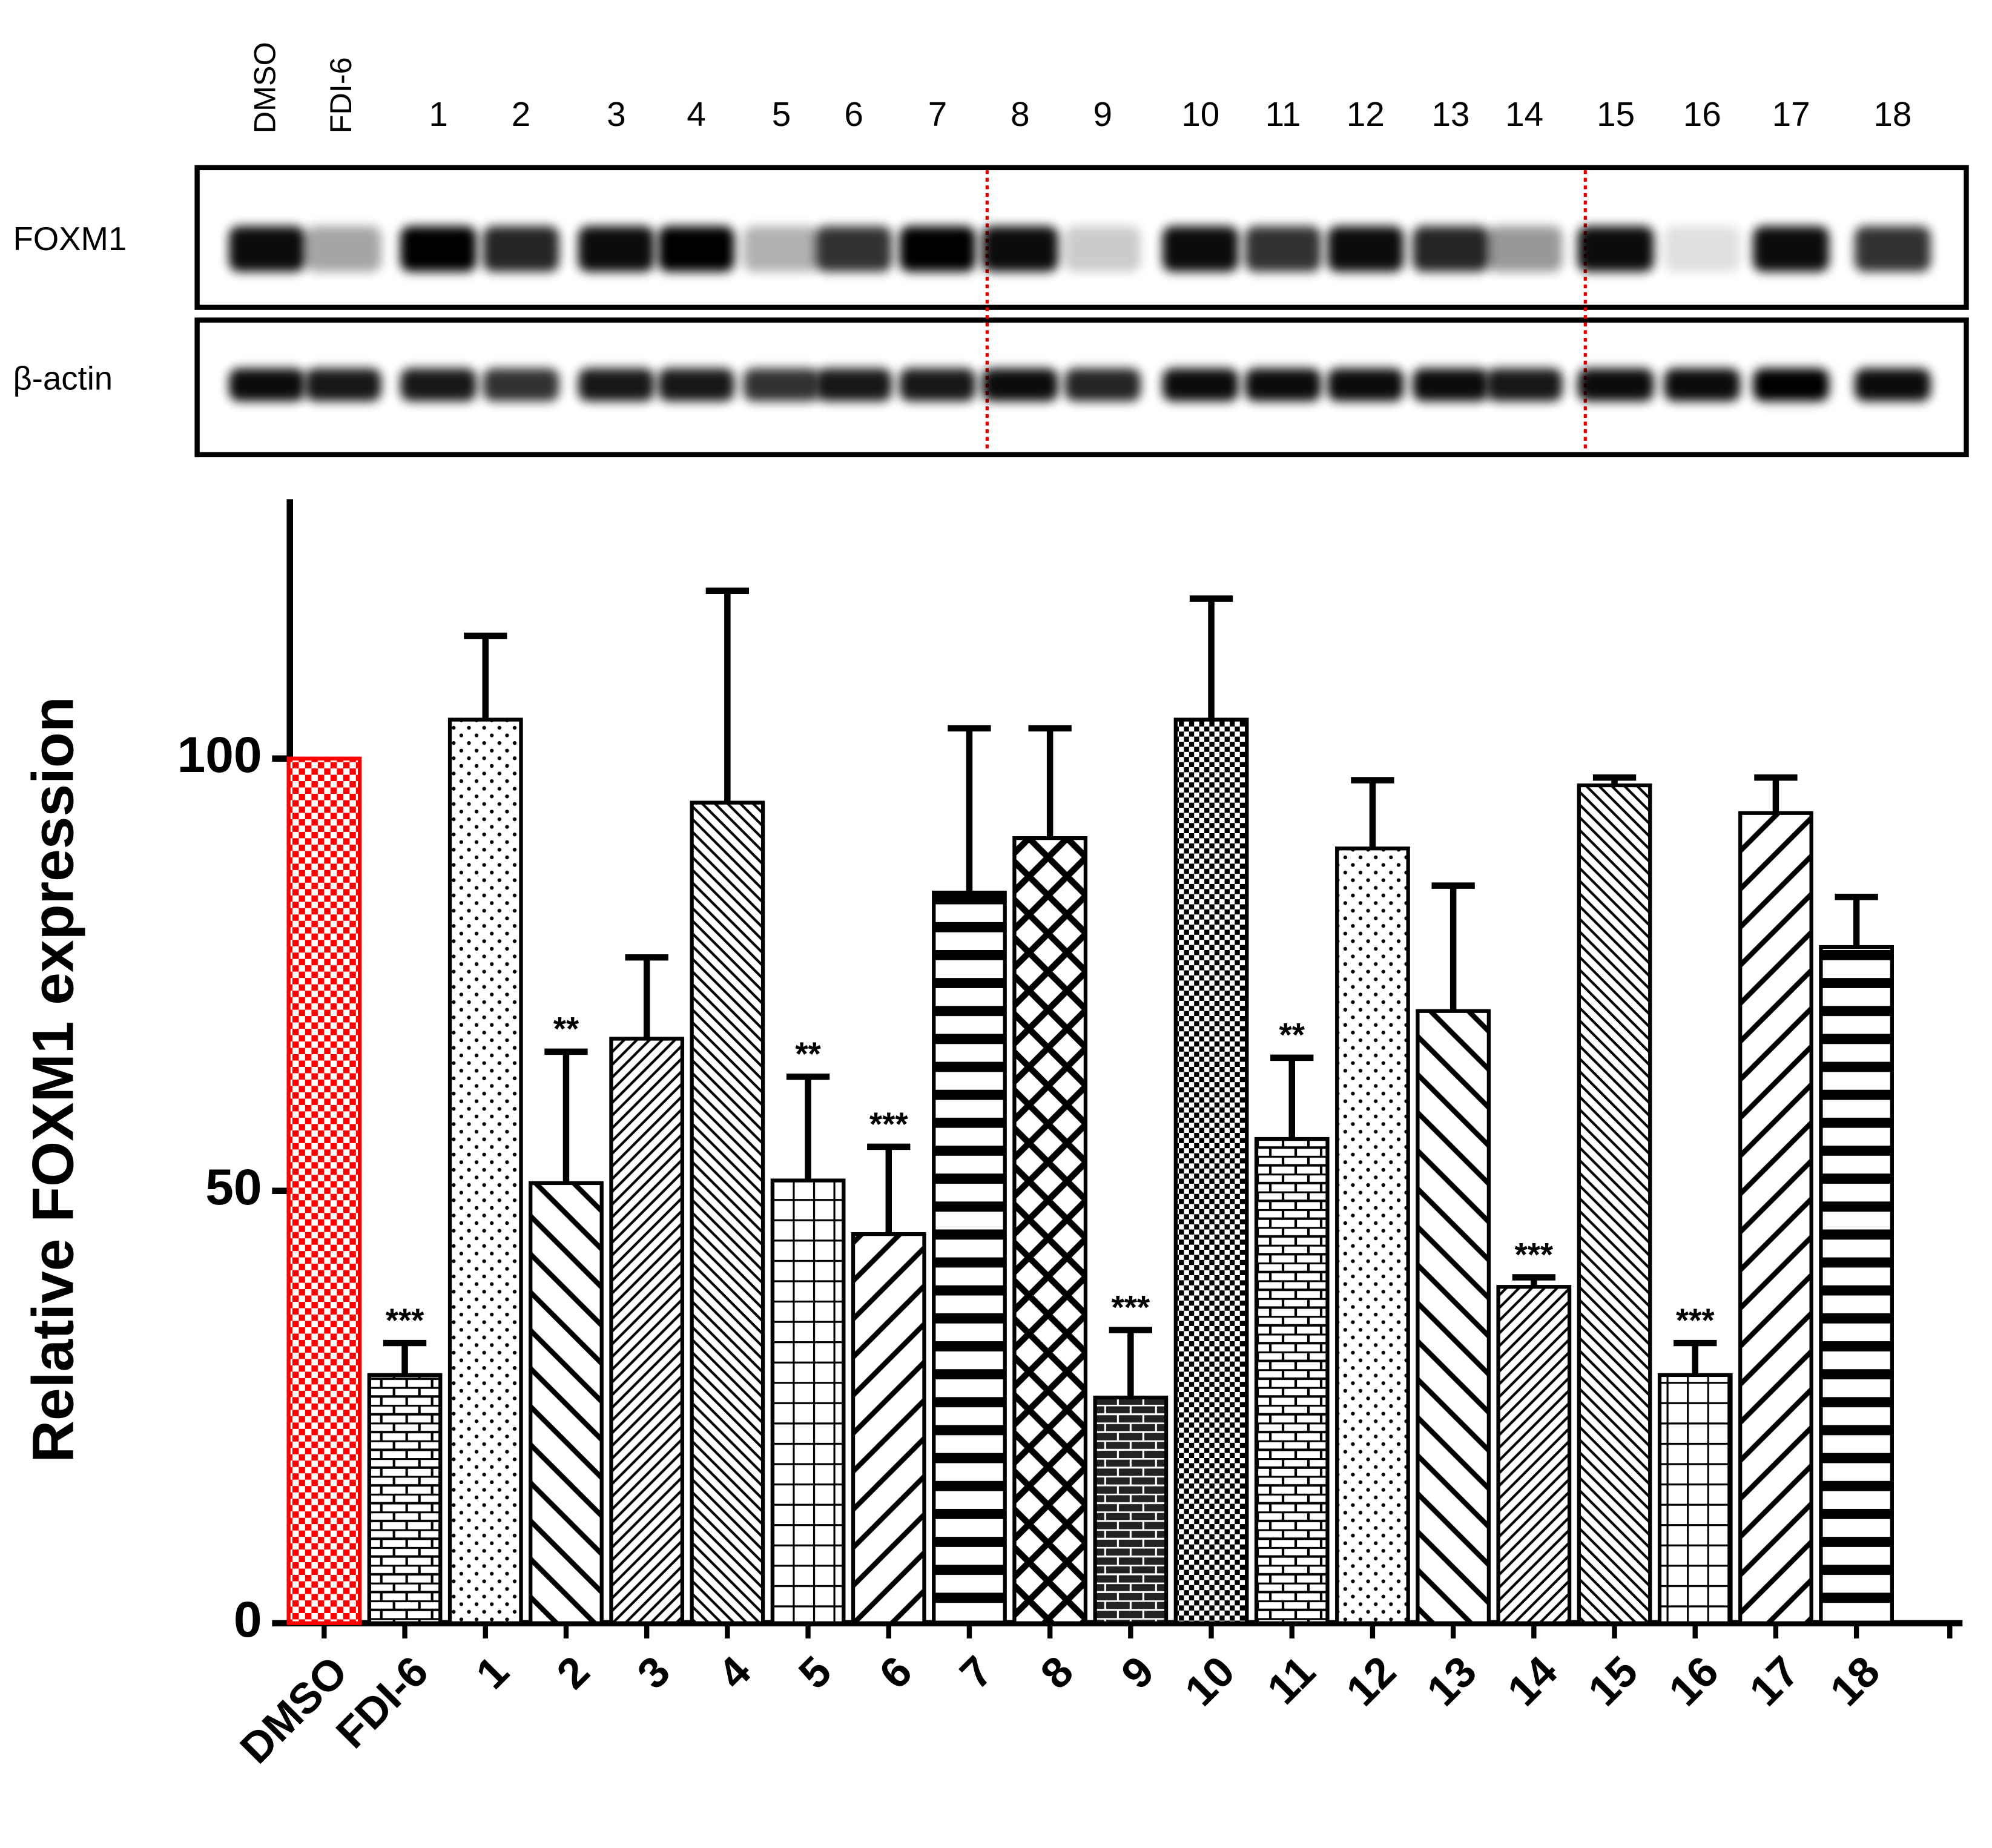 The image size is (1992, 1848). I want to click on x-tick-label: 15, so click(1613, 1681).